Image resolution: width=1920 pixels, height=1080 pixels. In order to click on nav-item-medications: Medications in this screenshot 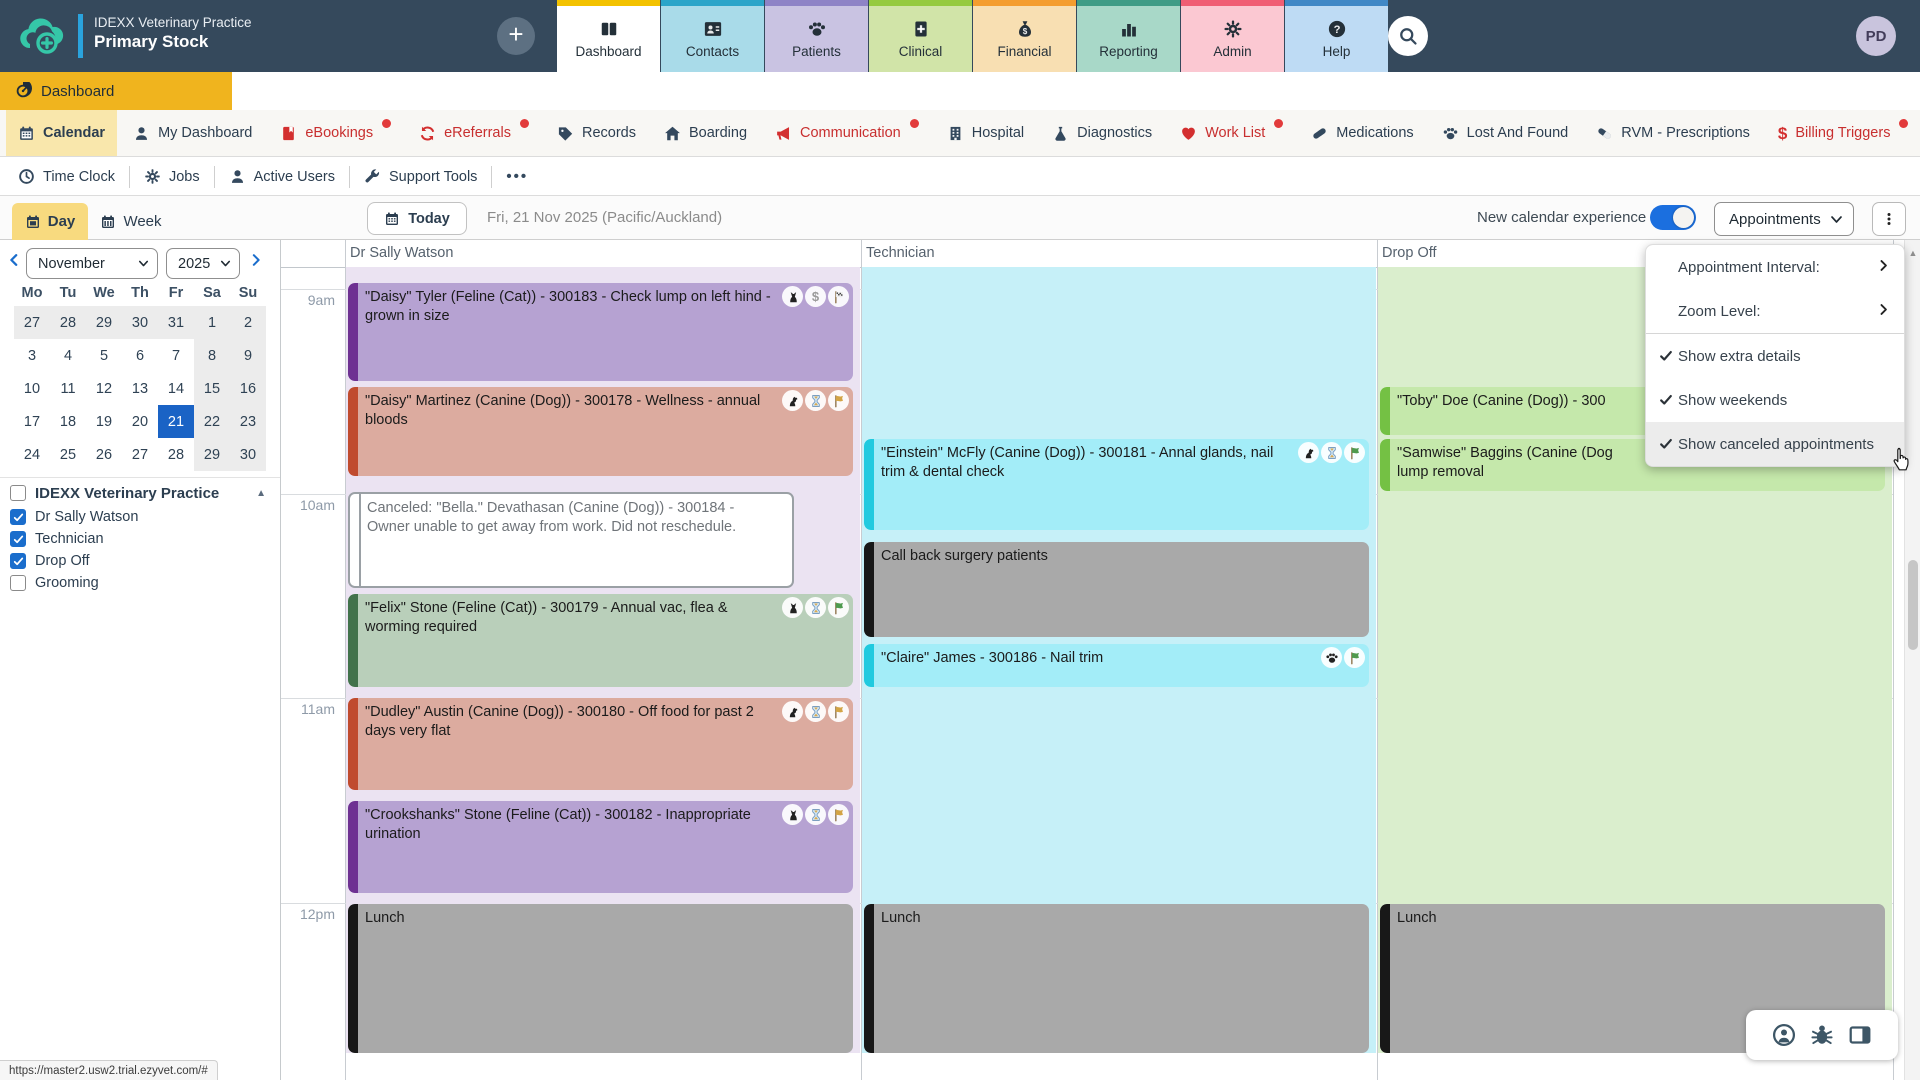, I will do `click(1362, 133)`.